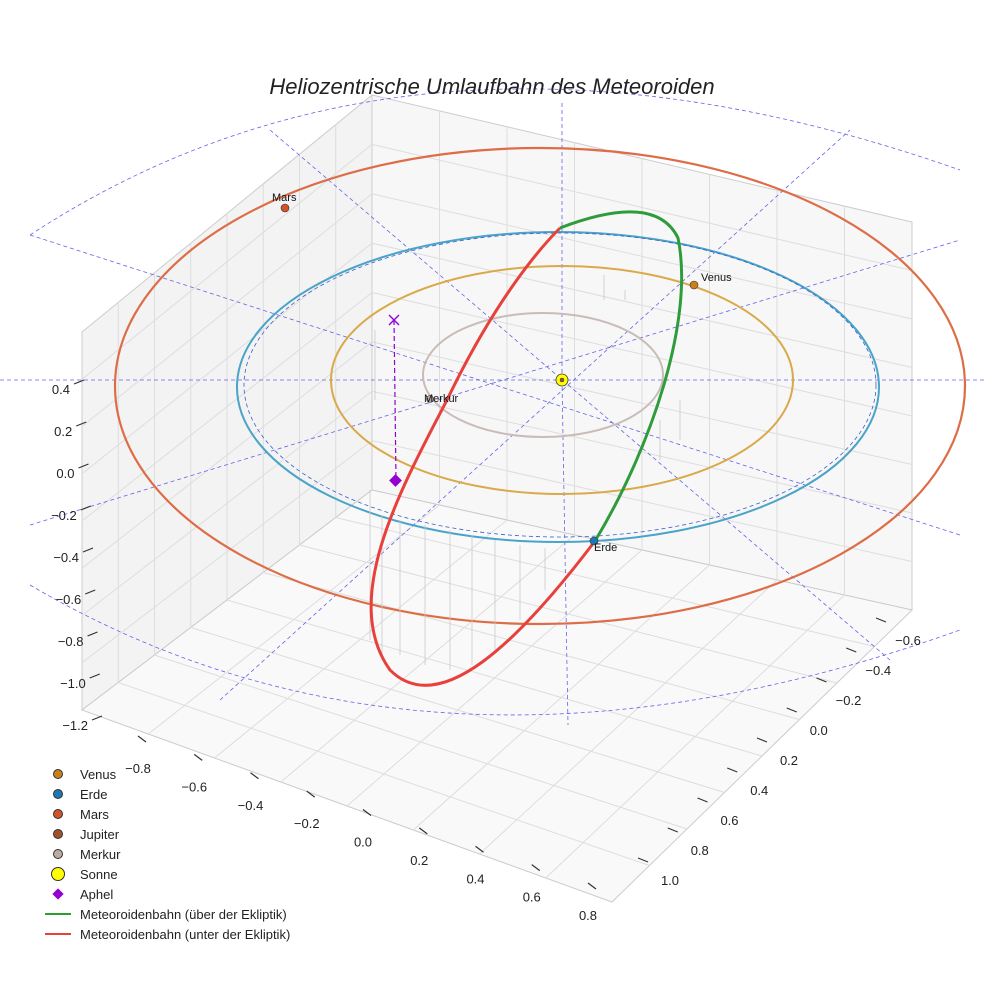  Describe the element at coordinates (94, 814) in the screenshot. I see `legend-label: Mars` at that location.